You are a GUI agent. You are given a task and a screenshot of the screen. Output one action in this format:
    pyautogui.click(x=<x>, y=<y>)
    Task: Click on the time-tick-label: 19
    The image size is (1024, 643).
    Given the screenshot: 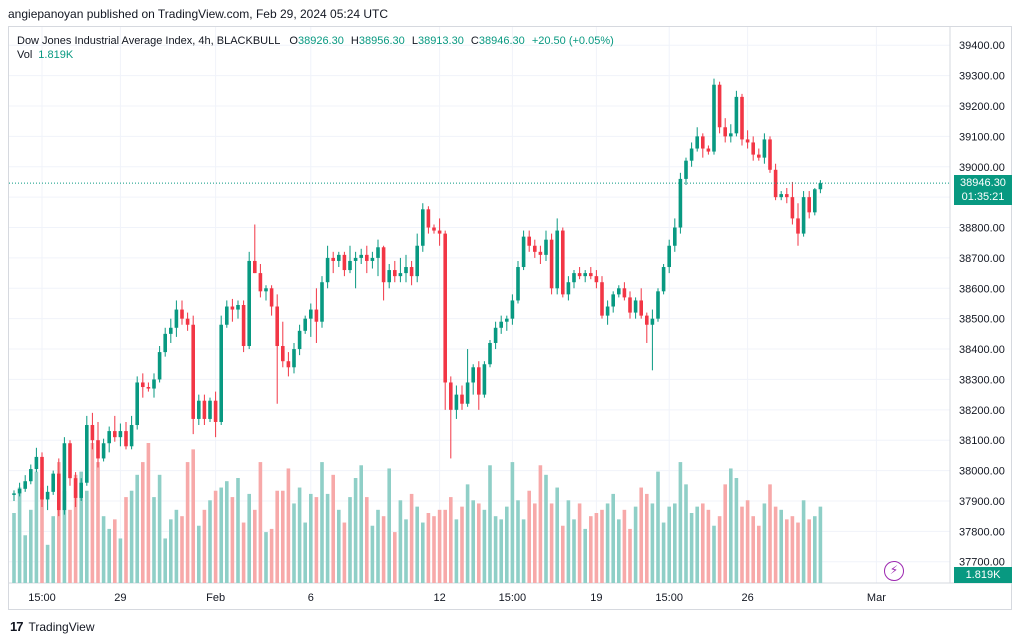 What is the action you would take?
    pyautogui.click(x=596, y=598)
    